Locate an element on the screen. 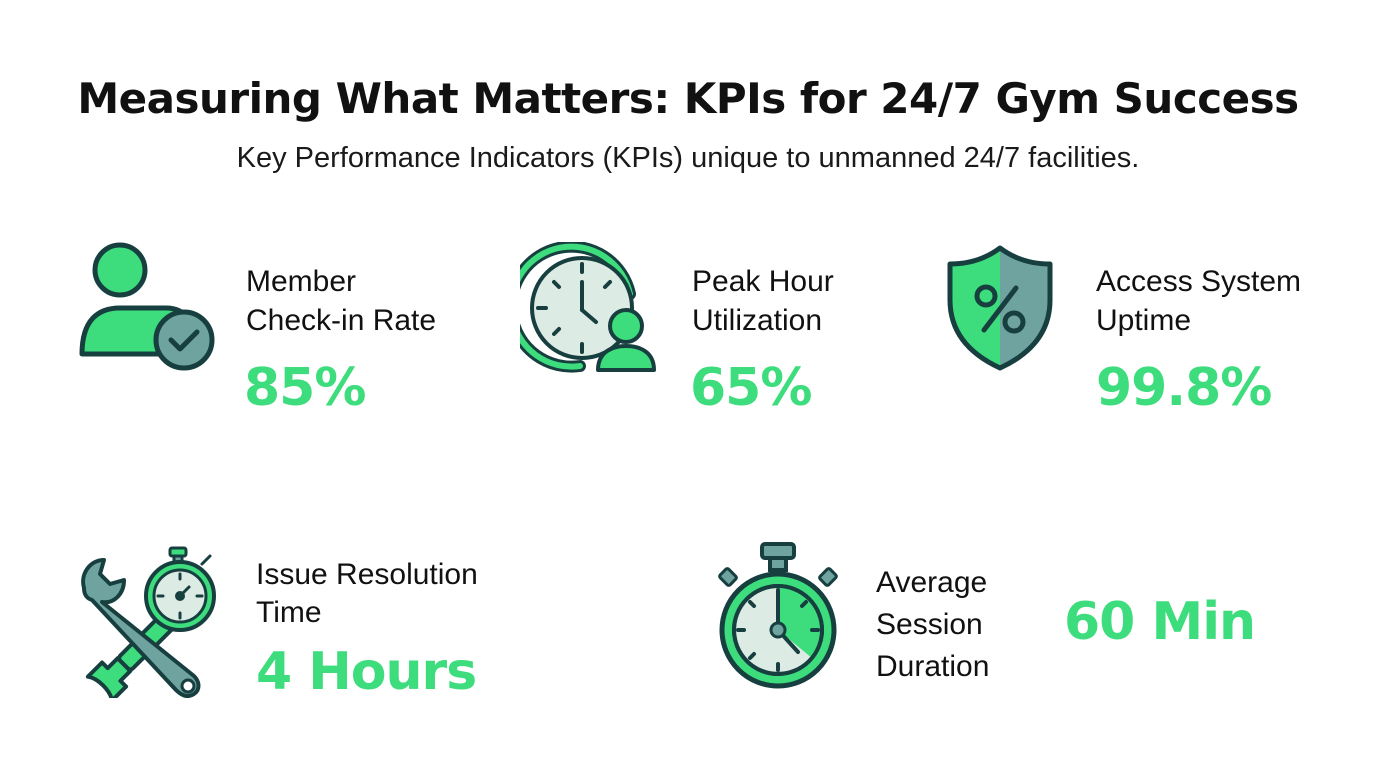 The image size is (1376, 768). kpi-value: 65% is located at coordinates (751, 388).